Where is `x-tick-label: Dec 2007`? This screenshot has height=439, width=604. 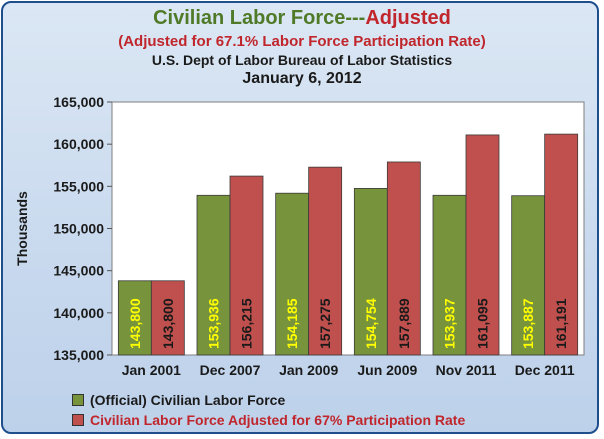
x-tick-label: Dec 2007 is located at coordinates (230, 370).